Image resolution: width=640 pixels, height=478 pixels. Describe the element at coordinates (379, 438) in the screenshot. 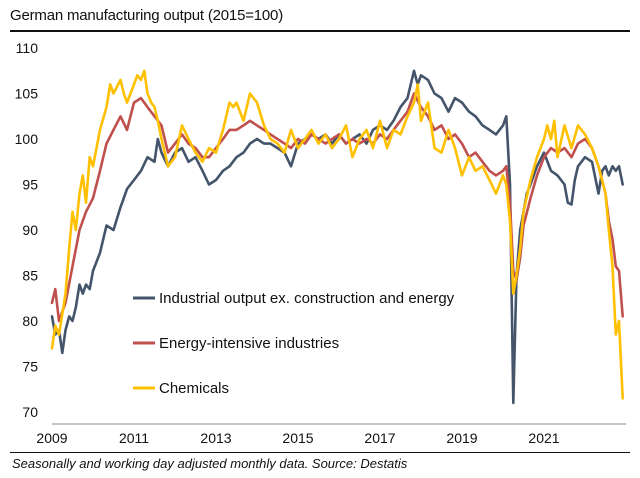

I see `x-tick-label: 2017` at that location.